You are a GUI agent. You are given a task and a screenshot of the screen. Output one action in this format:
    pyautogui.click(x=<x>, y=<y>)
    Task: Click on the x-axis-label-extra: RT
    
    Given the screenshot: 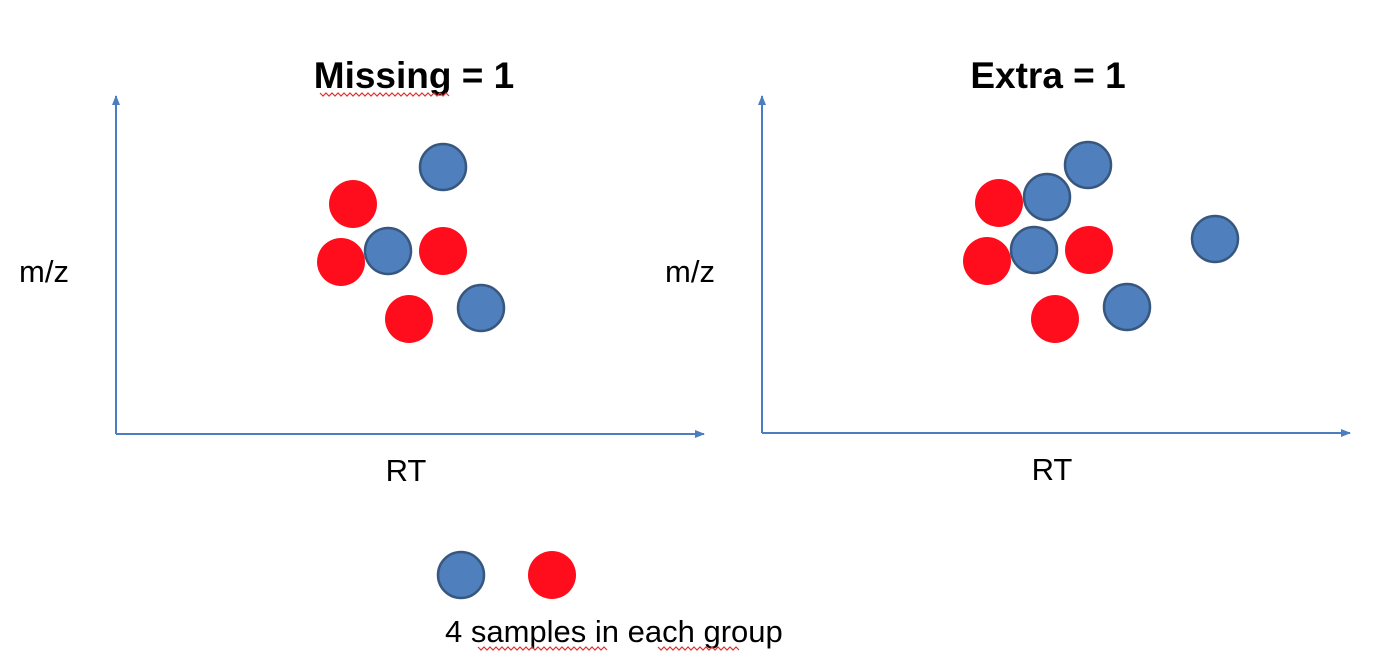 What is the action you would take?
    pyautogui.click(x=1052, y=469)
    